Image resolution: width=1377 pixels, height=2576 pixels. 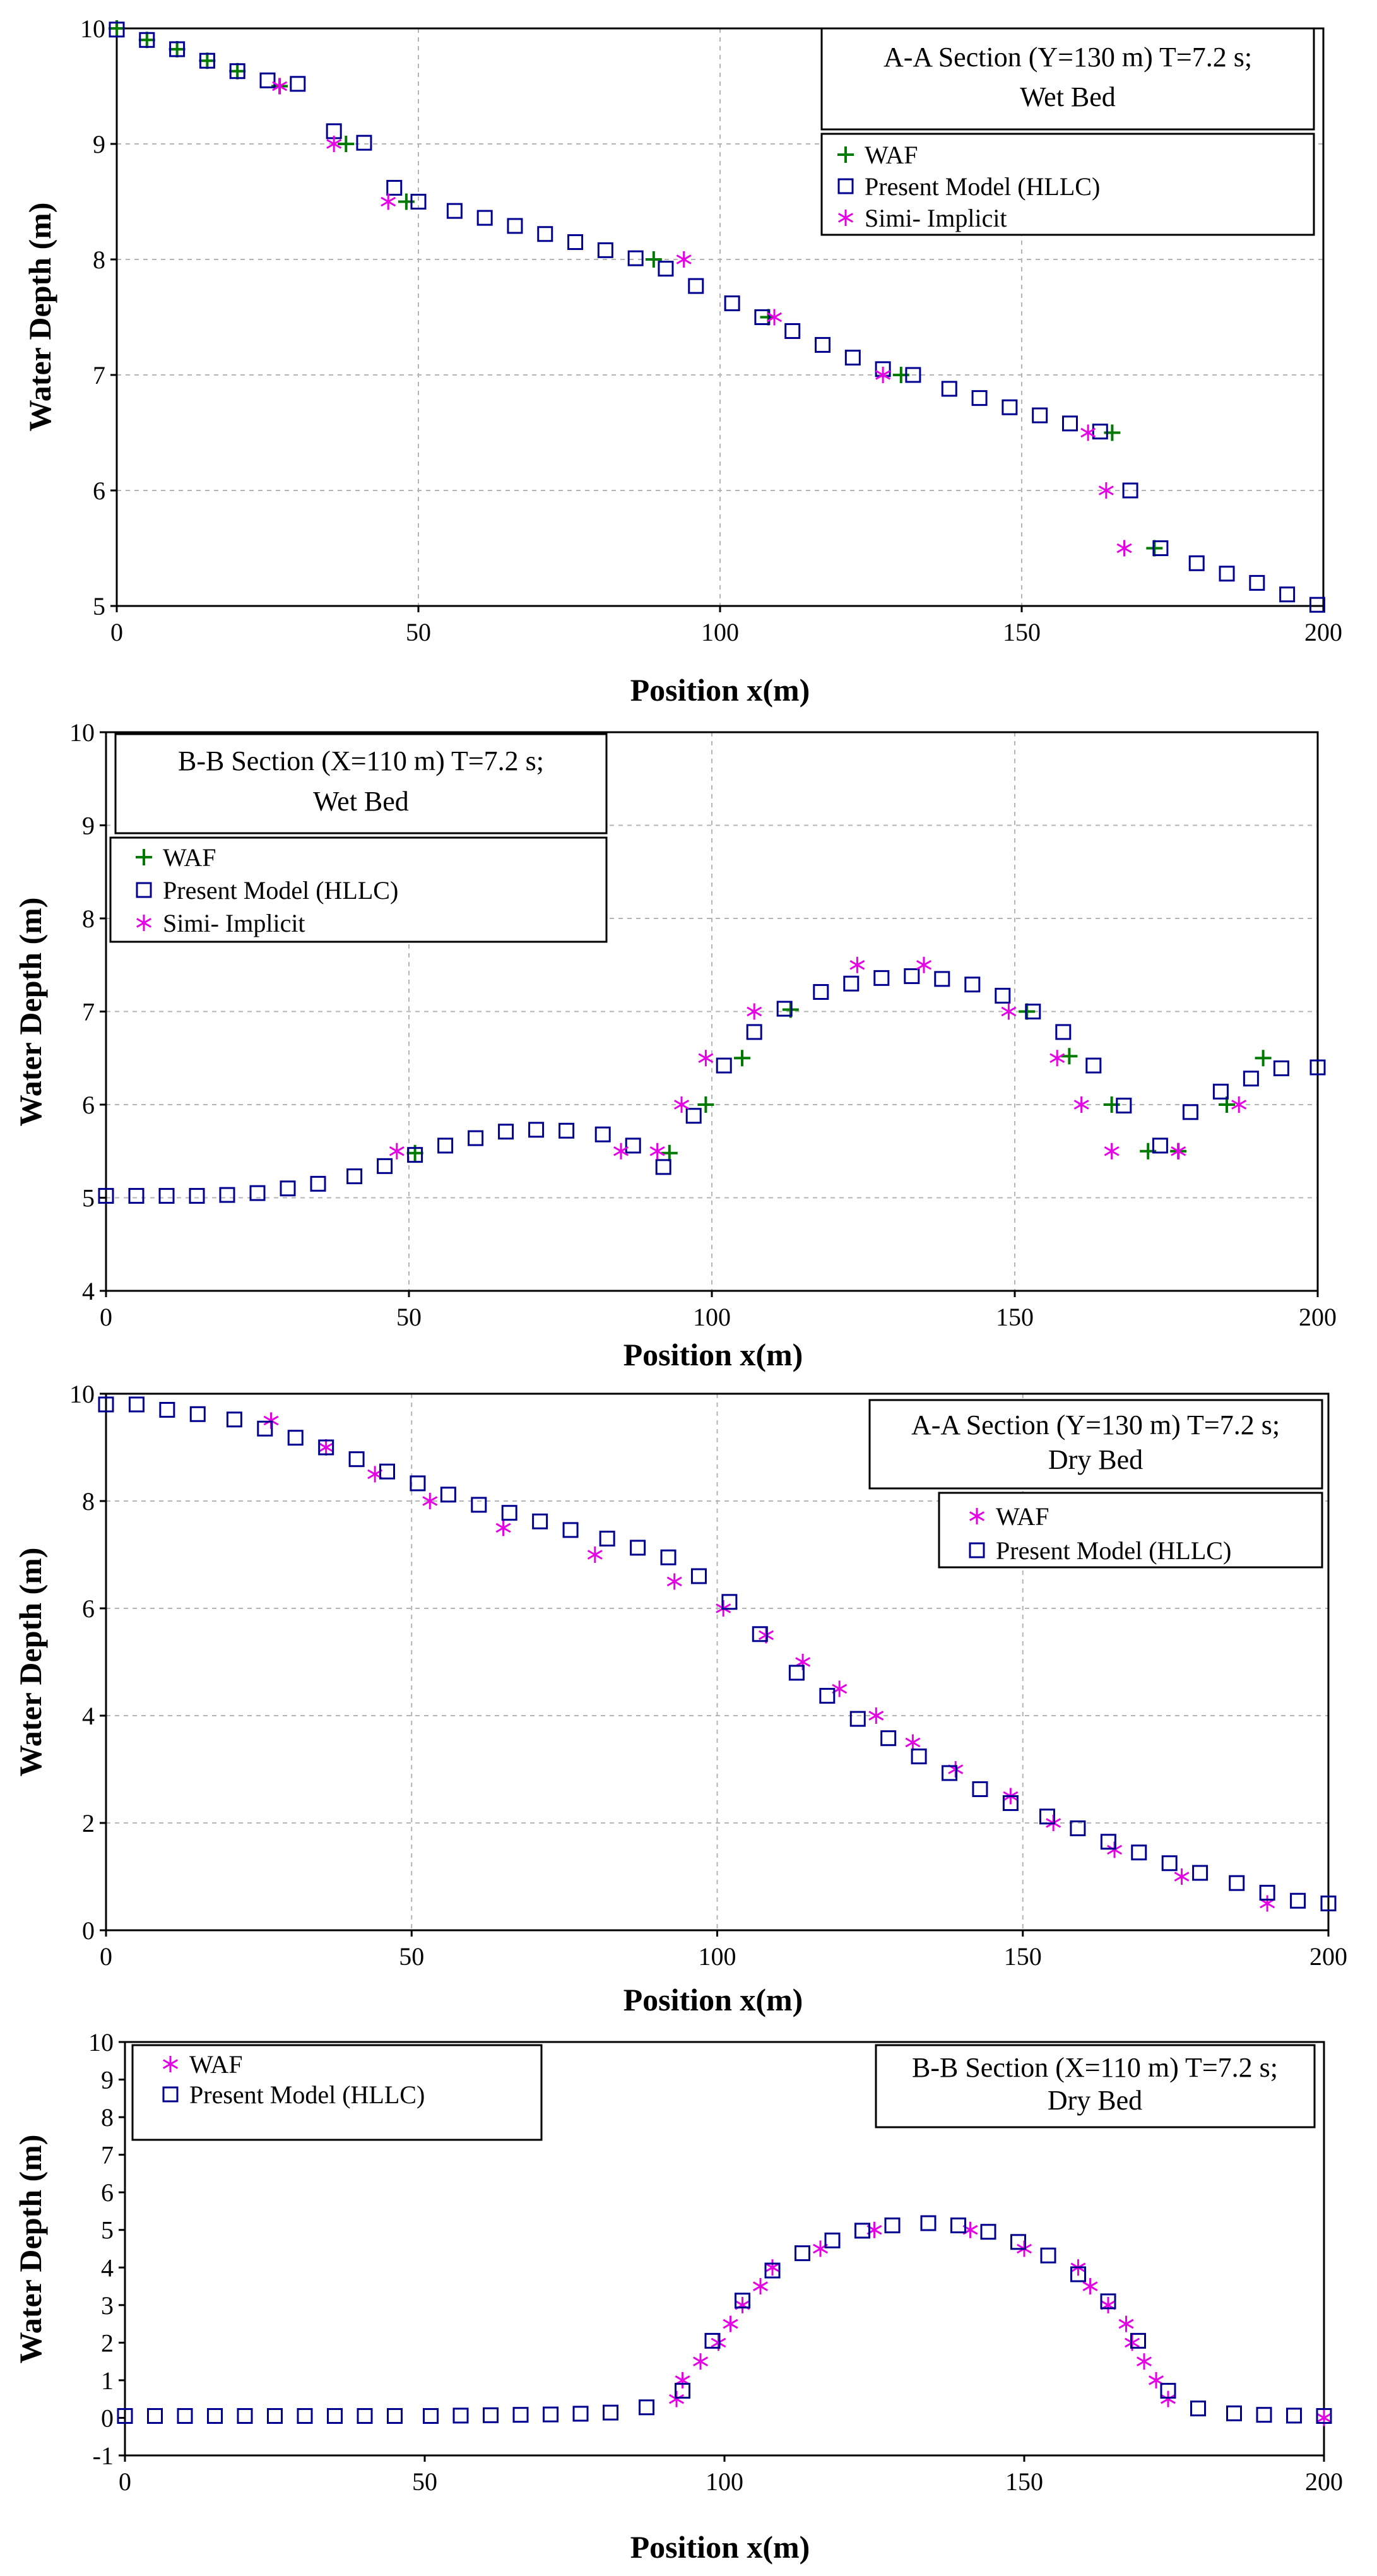 What do you see at coordinates (1024, 2482) in the screenshot?
I see `x-tick-label: 150` at bounding box center [1024, 2482].